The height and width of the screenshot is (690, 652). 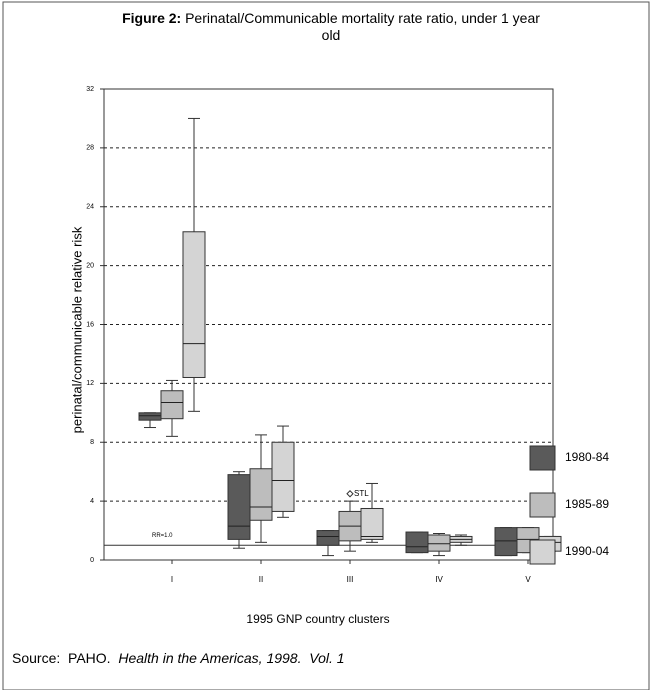 What do you see at coordinates (90, 265) in the screenshot?
I see `y-tick-label: 20` at bounding box center [90, 265].